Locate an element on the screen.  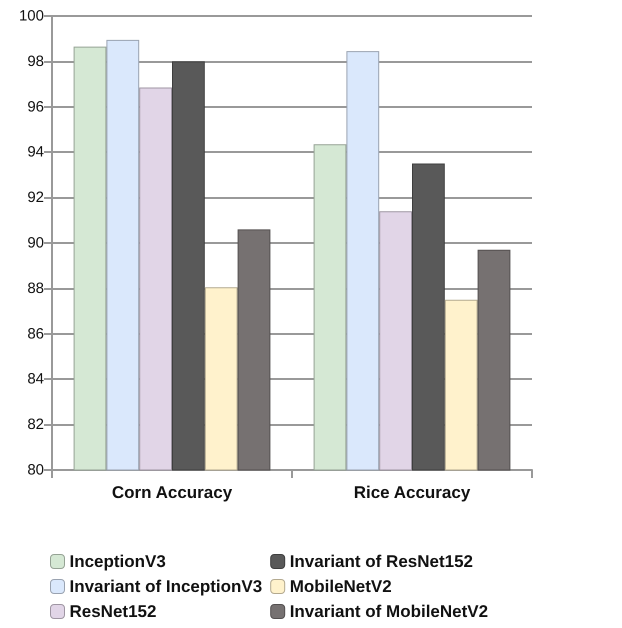
y-tick-label: 92 is located at coordinates (35, 197).